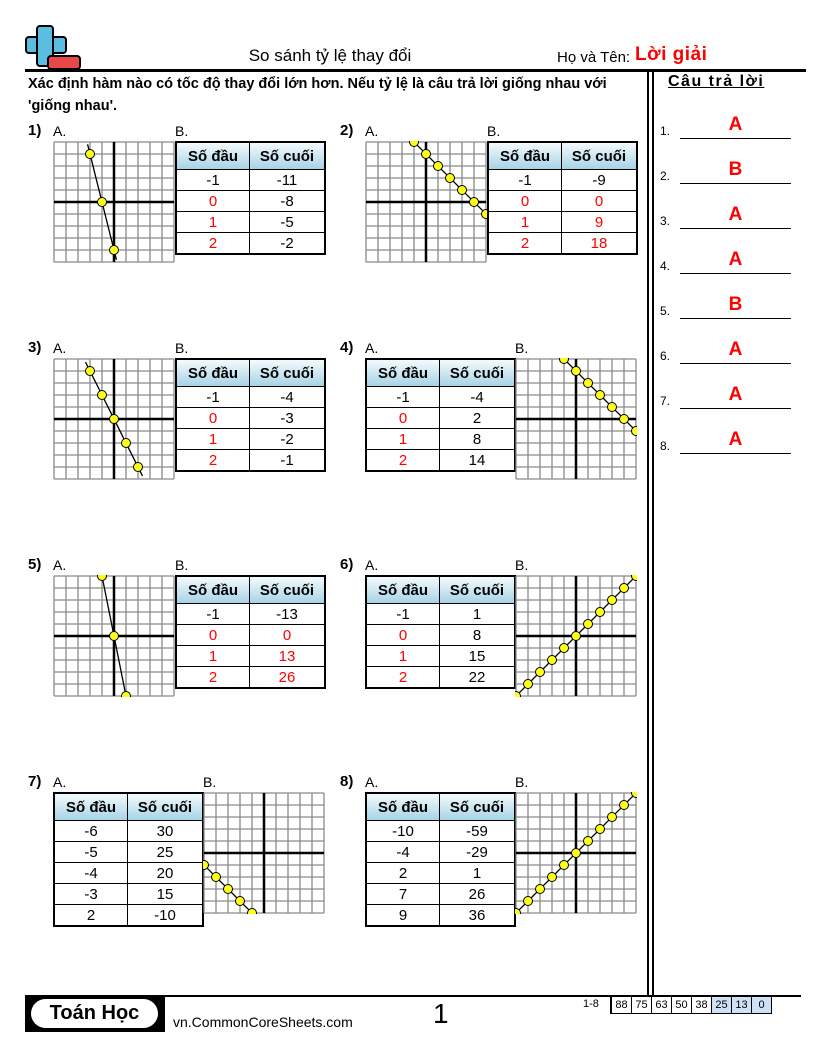 The width and height of the screenshot is (816, 1056). What do you see at coordinates (287, 201) in the screenshot?
I see `table-cell: -8` at bounding box center [287, 201].